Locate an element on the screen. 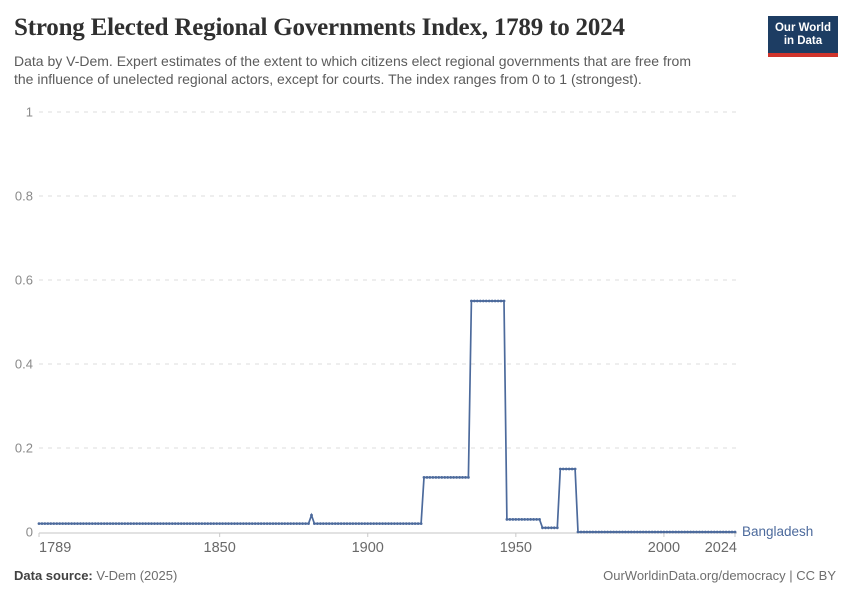 The height and width of the screenshot is (600, 850). owid-logo: Our World in Data is located at coordinates (802, 36).